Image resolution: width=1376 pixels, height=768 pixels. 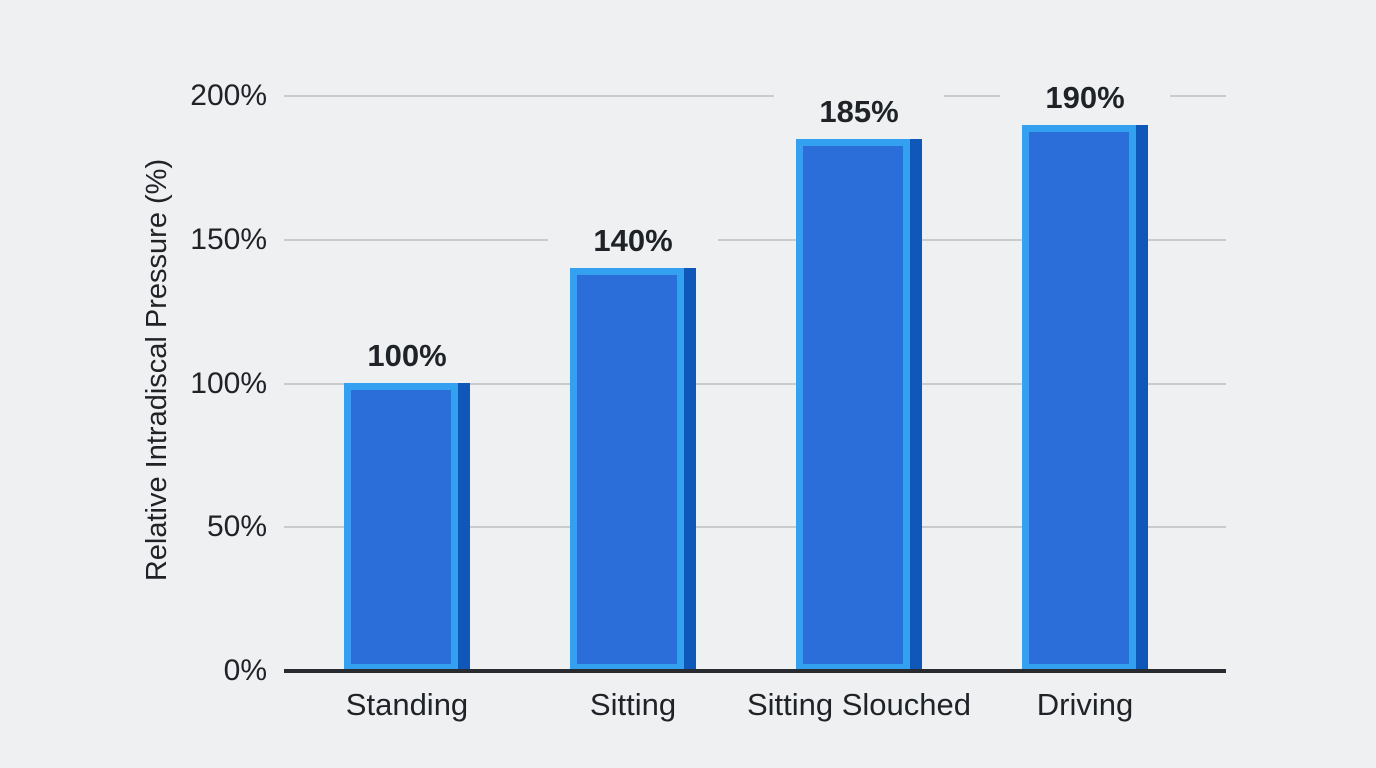 I want to click on bar-value-label: 100%, so click(x=407, y=356).